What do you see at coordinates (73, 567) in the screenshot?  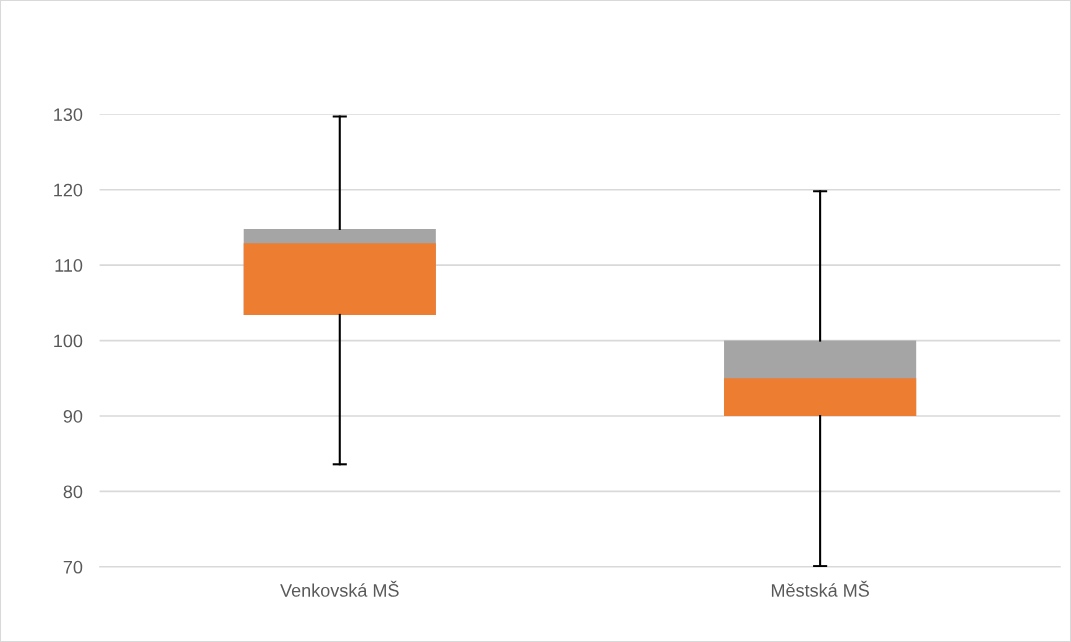 I see `y-tick-label: 70` at bounding box center [73, 567].